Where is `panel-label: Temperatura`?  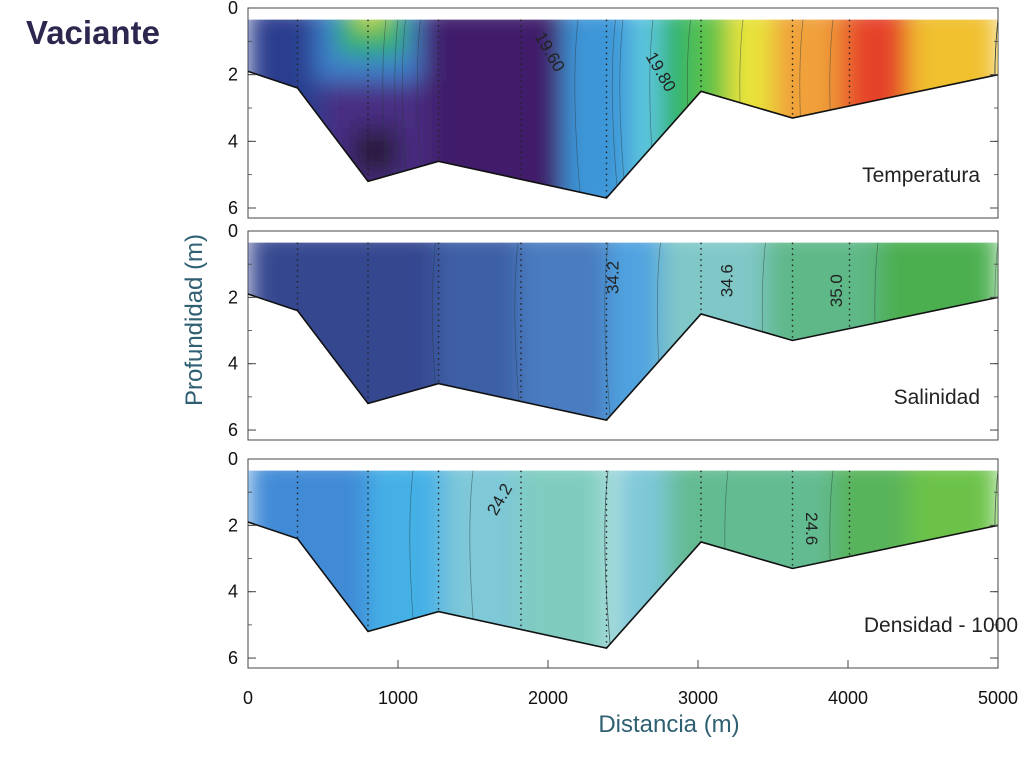 panel-label: Temperatura is located at coordinates (921, 175).